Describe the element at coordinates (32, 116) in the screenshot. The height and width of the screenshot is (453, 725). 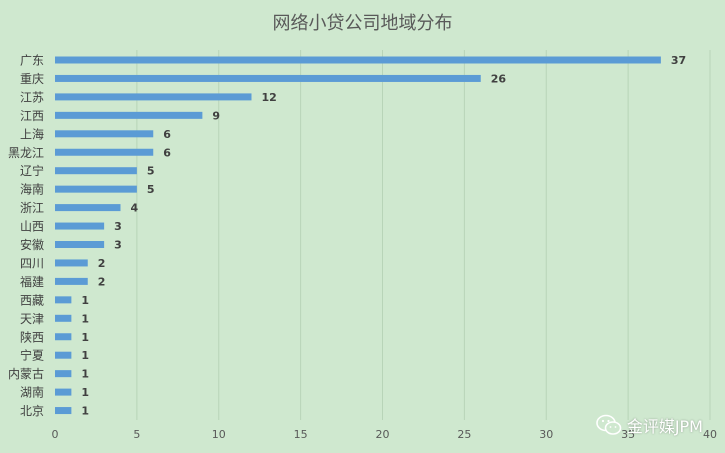
I see `category-label: 江西` at that location.